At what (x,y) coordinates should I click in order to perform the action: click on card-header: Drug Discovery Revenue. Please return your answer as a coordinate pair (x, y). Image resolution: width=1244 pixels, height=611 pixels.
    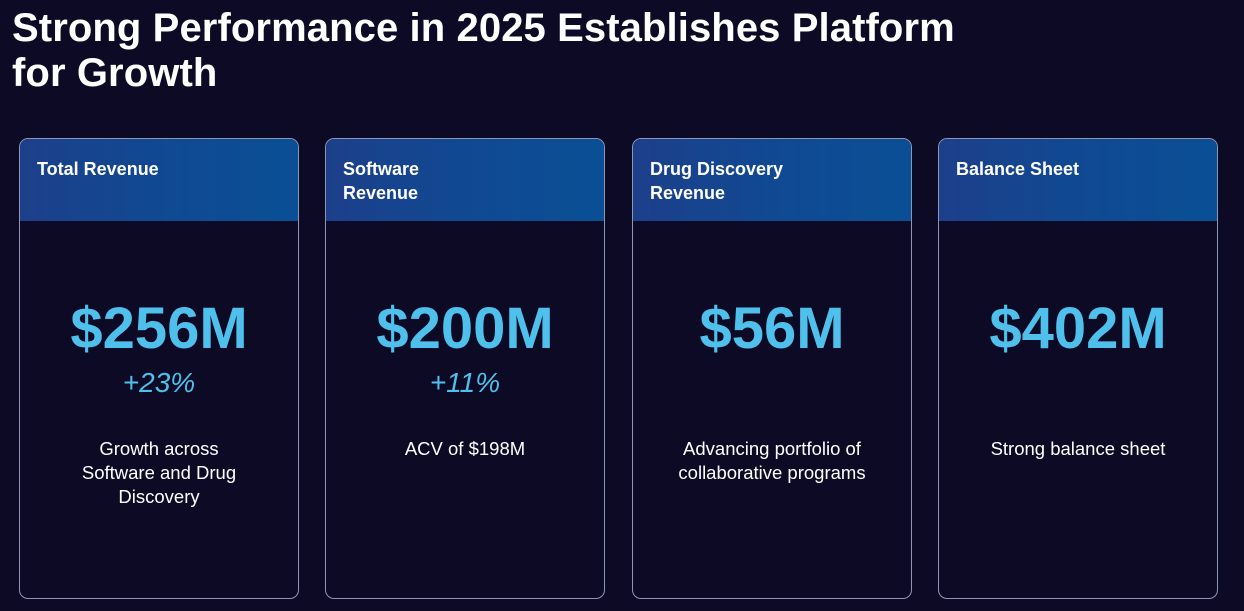
    Looking at the image, I should click on (772, 180).